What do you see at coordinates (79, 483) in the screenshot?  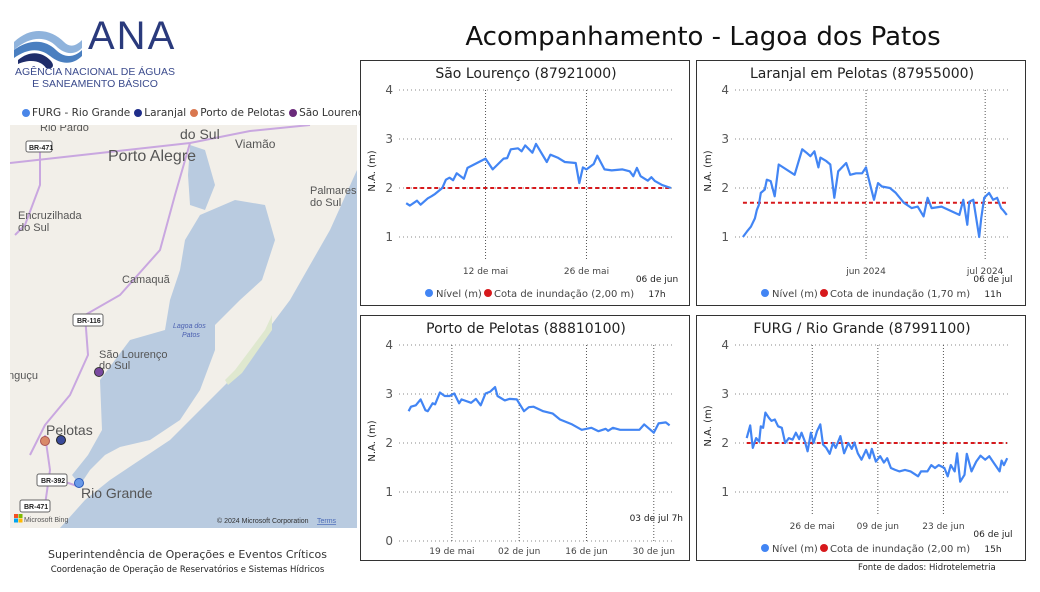 I see `marker-furg` at bounding box center [79, 483].